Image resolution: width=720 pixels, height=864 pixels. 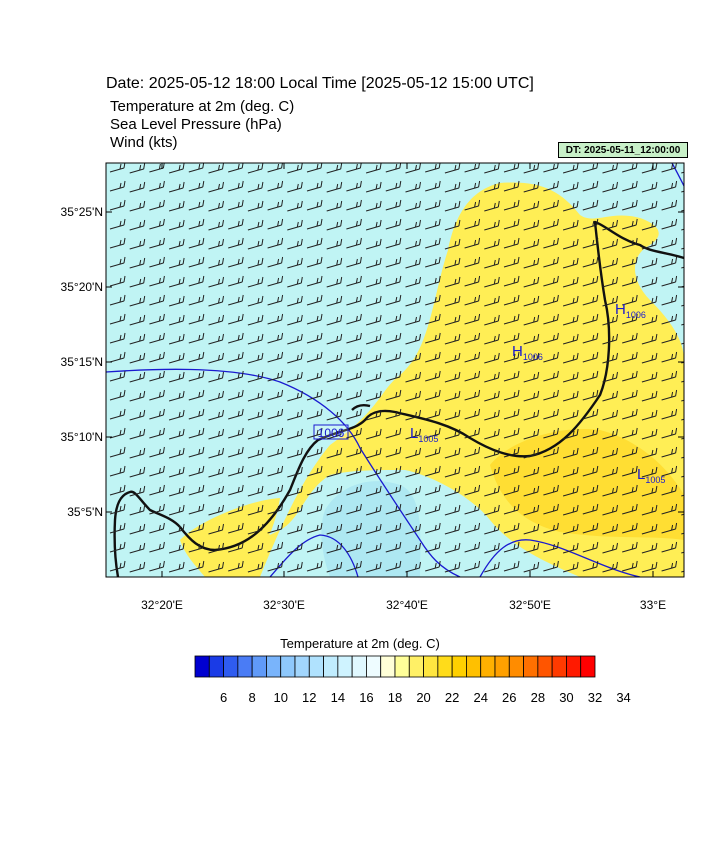 I want to click on isobar-east, so click(x=560, y=558).